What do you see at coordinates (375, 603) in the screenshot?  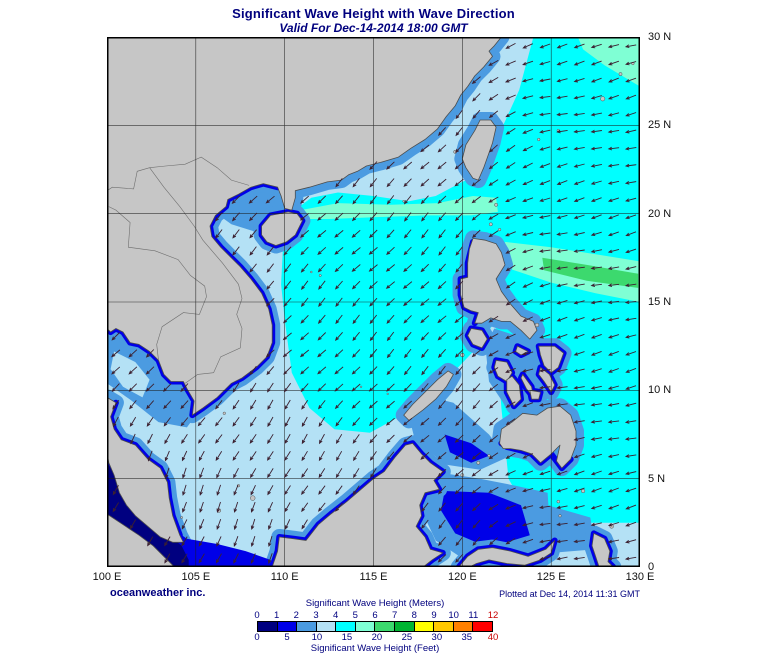 I see `legend-meters-label: Significant Wave Height (Meters)` at bounding box center [375, 603].